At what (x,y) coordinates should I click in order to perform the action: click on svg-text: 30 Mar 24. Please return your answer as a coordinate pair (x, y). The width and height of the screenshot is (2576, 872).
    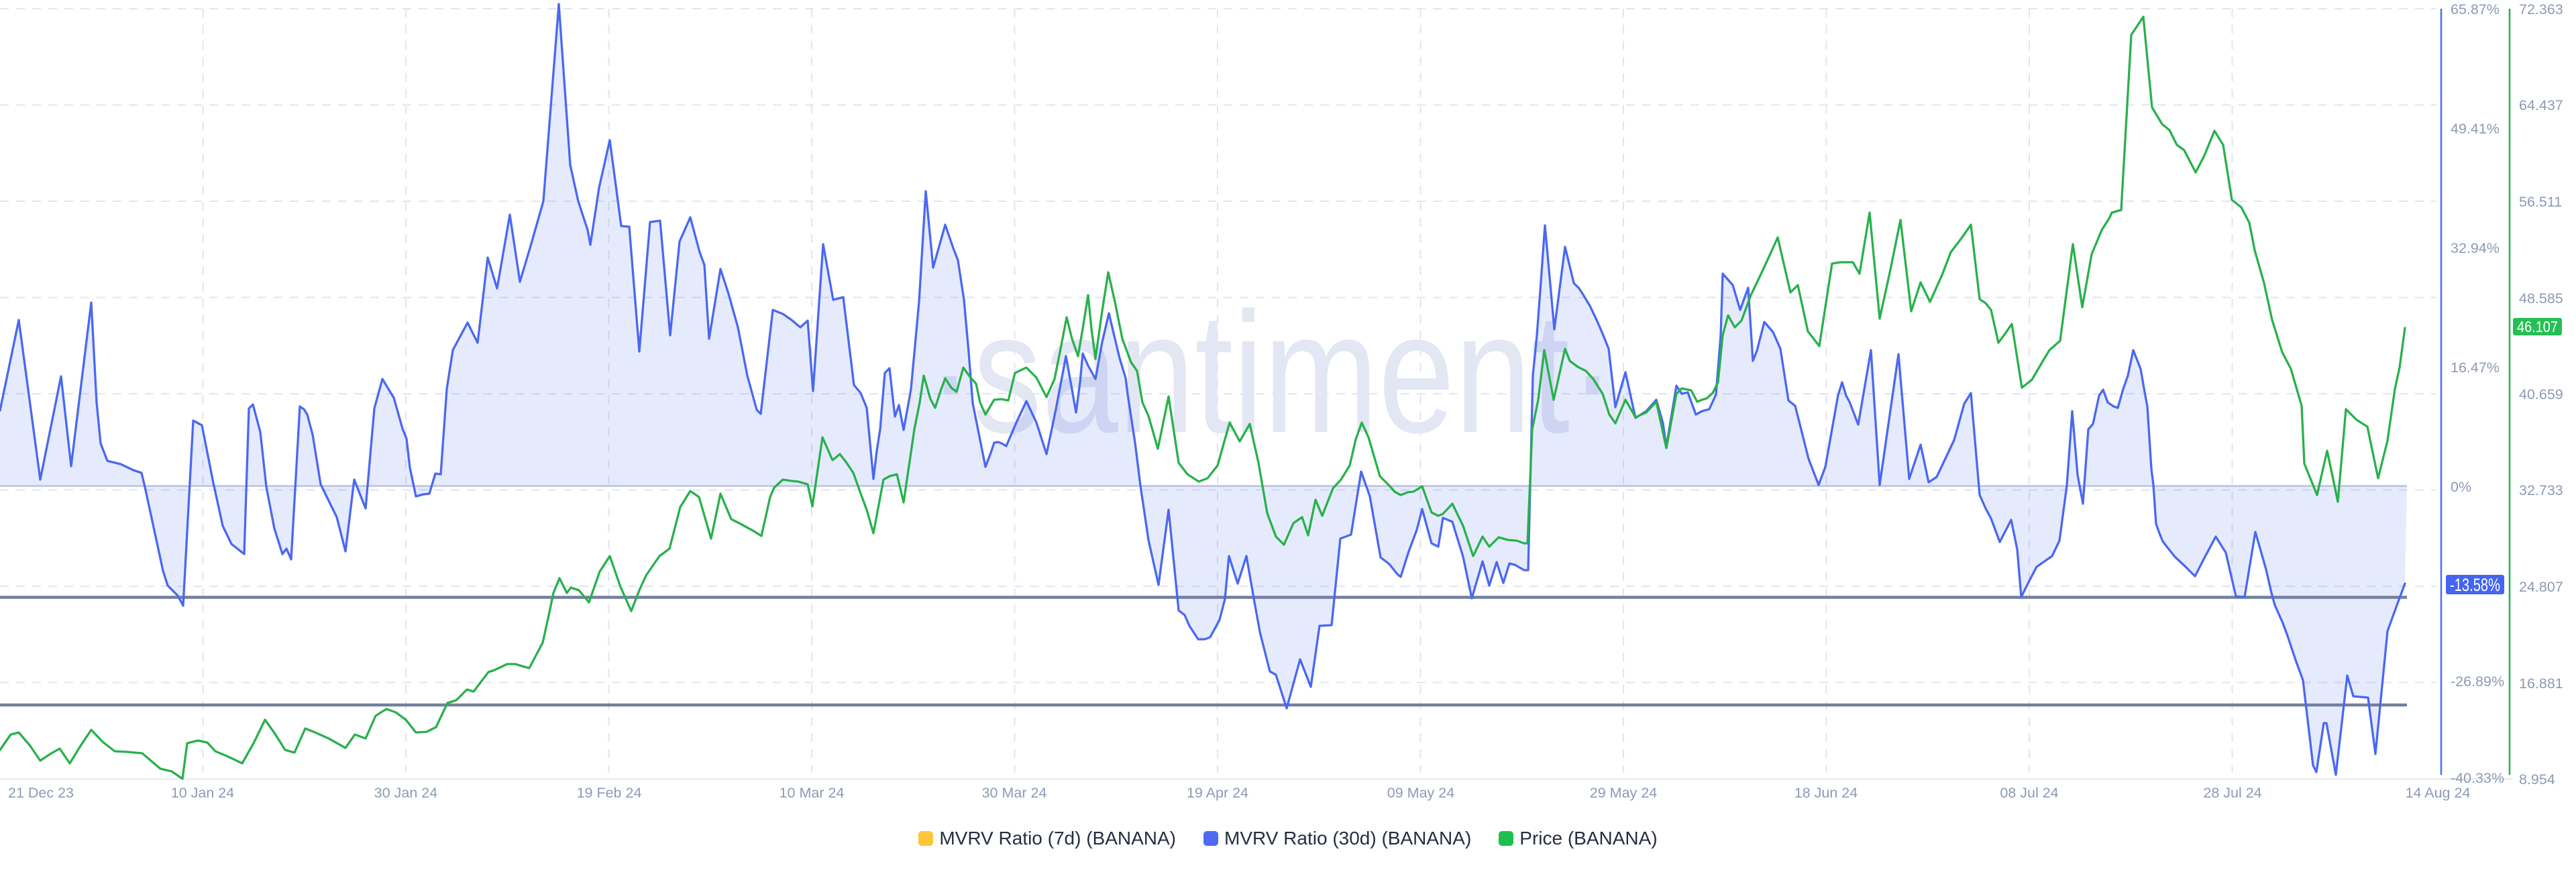
    Looking at the image, I should click on (1014, 793).